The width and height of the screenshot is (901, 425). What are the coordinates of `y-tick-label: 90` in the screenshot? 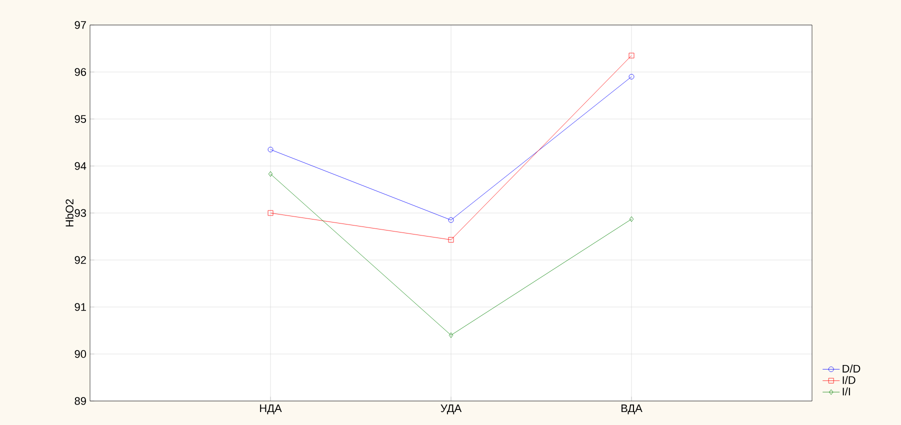 It's located at (80, 354).